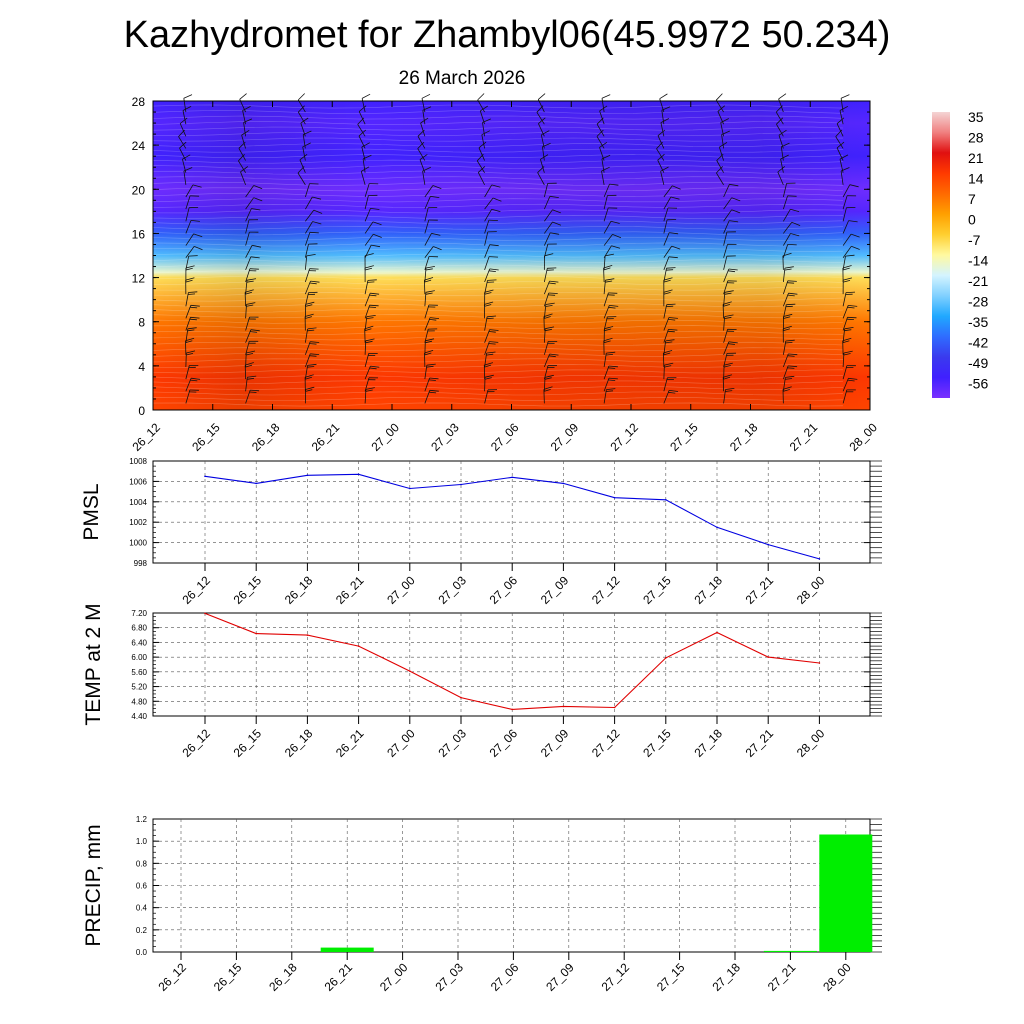 Image resolution: width=1024 pixels, height=1024 pixels. What do you see at coordinates (141, 411) in the screenshot?
I see `y-tick-label: 0` at bounding box center [141, 411].